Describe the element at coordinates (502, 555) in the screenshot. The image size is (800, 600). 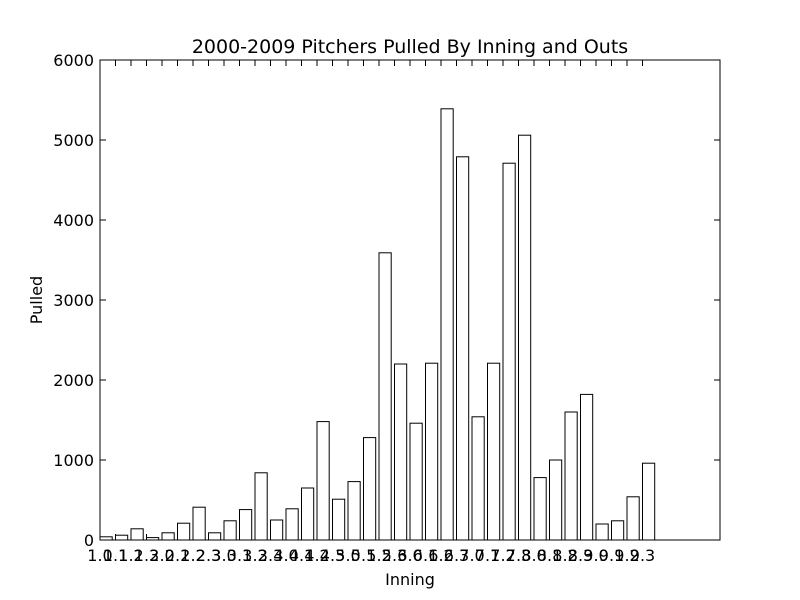
I see `x-tick-label: 7.2` at that location.